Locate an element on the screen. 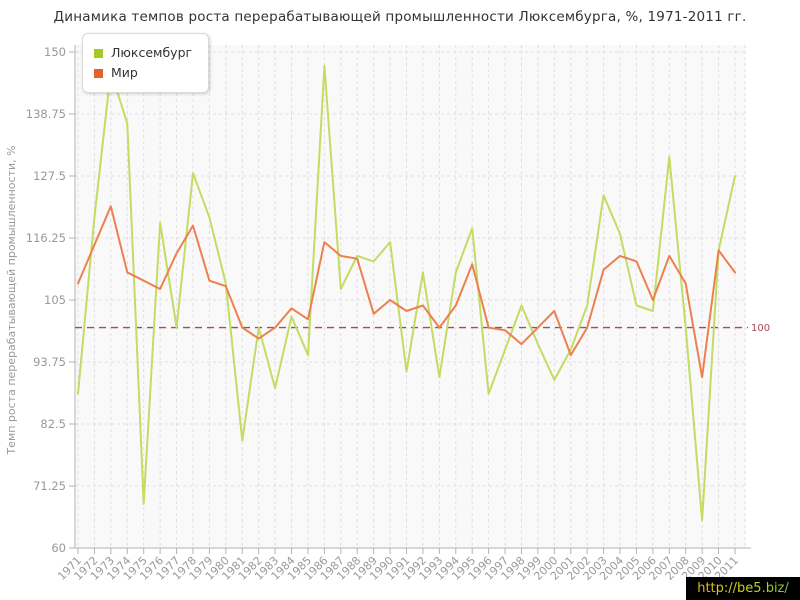 This screenshot has height=600, width=800. watermark-badge: http://be5.biz/ is located at coordinates (743, 588).